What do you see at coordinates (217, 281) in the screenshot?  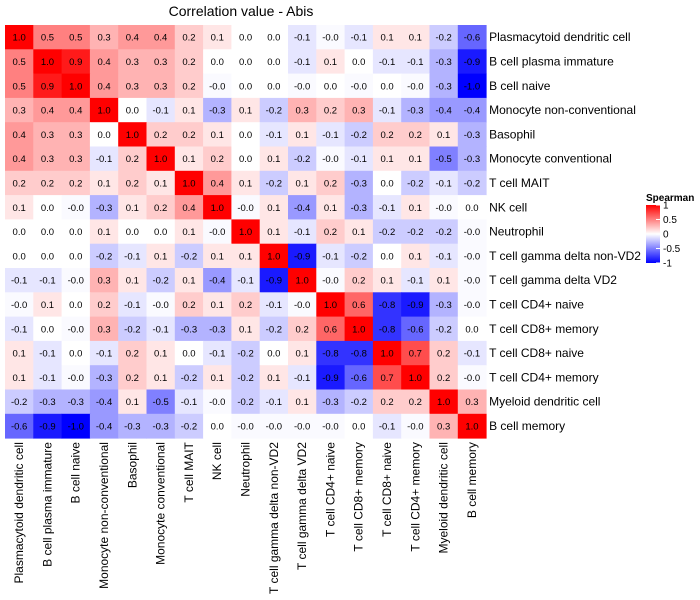 I see `cell-value-label: -0.4` at bounding box center [217, 281].